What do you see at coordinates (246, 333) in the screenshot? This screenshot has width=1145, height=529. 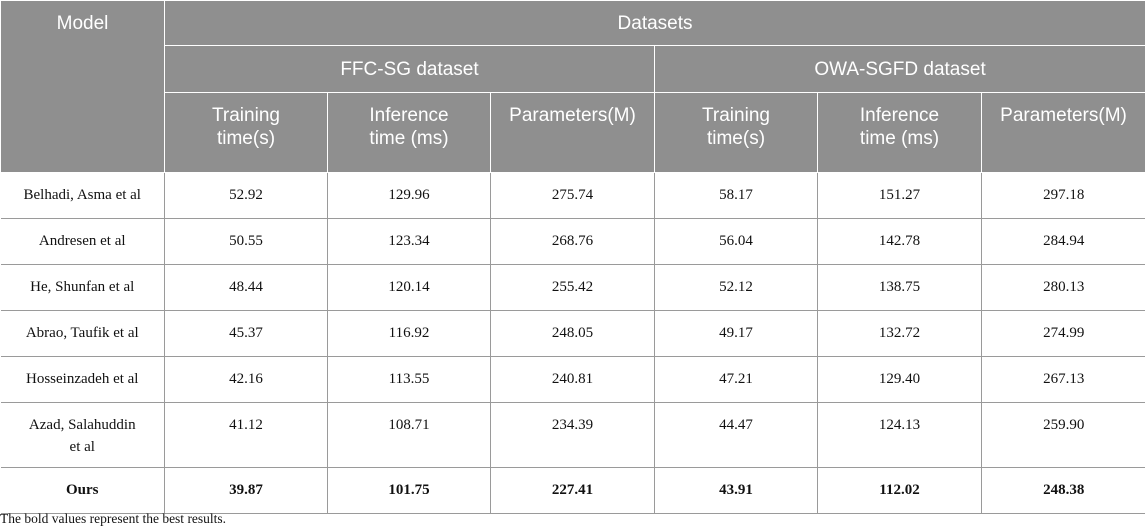 I see `value-cell: 45.37` at bounding box center [246, 333].